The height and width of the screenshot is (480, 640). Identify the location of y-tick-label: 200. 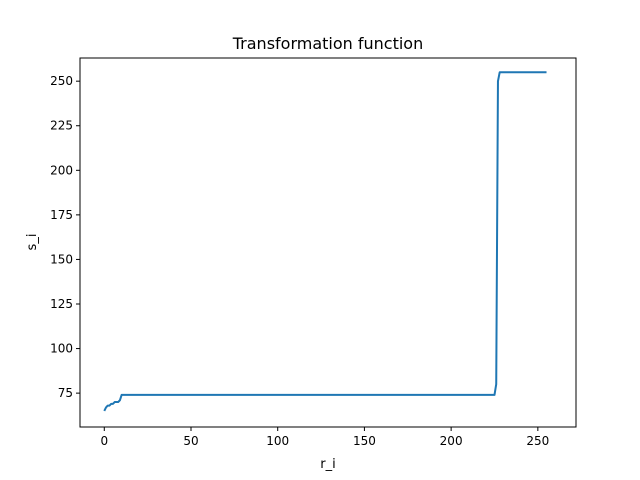
(61, 170).